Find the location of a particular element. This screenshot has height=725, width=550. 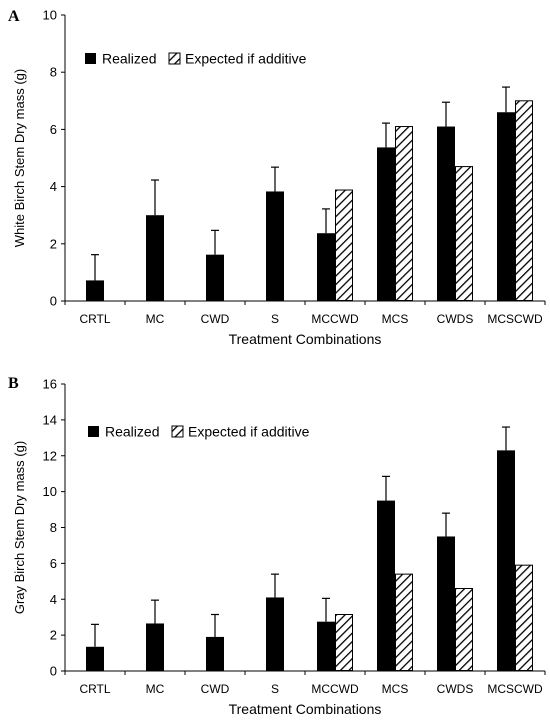

panel-label-a: A is located at coordinates (14, 16).